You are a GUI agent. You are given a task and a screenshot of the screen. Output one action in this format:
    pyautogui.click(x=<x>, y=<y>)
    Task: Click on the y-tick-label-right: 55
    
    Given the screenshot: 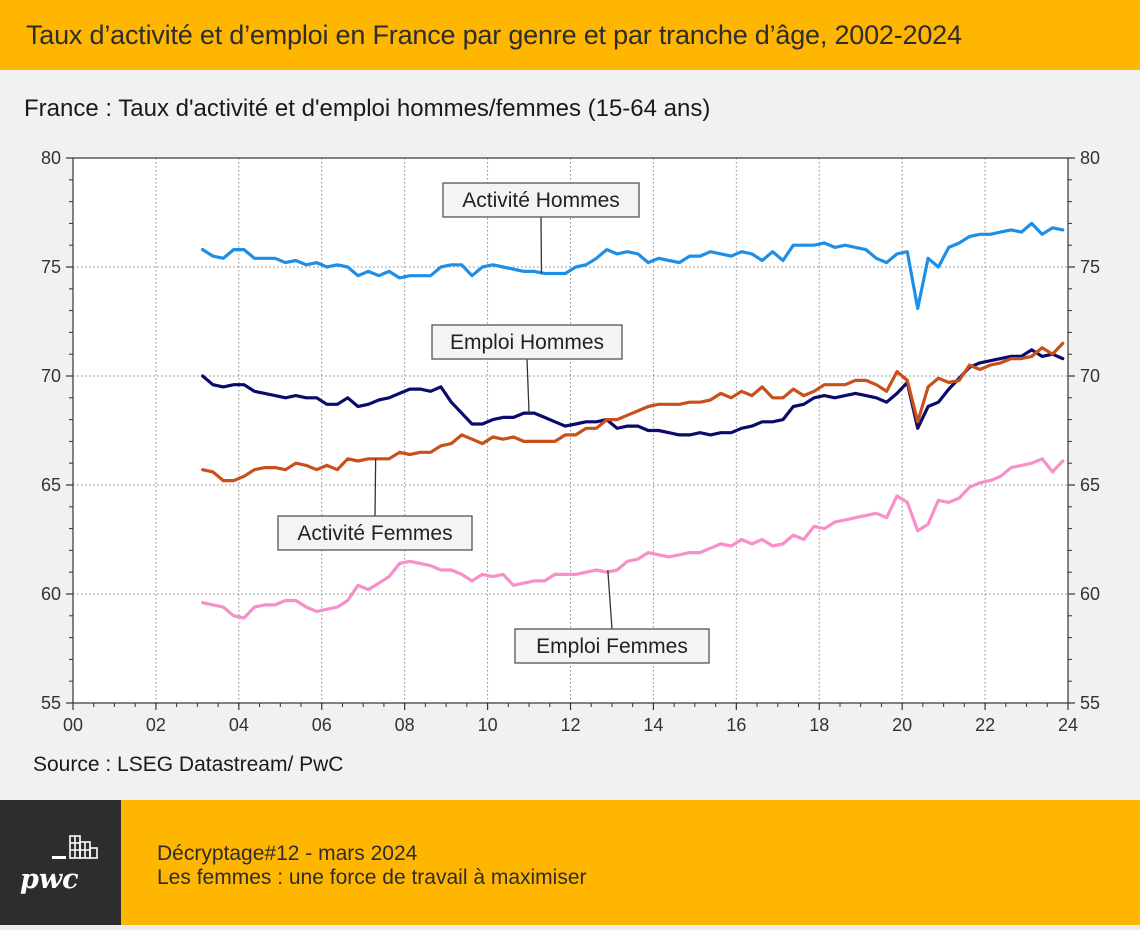 What is the action you would take?
    pyautogui.click(x=1090, y=703)
    